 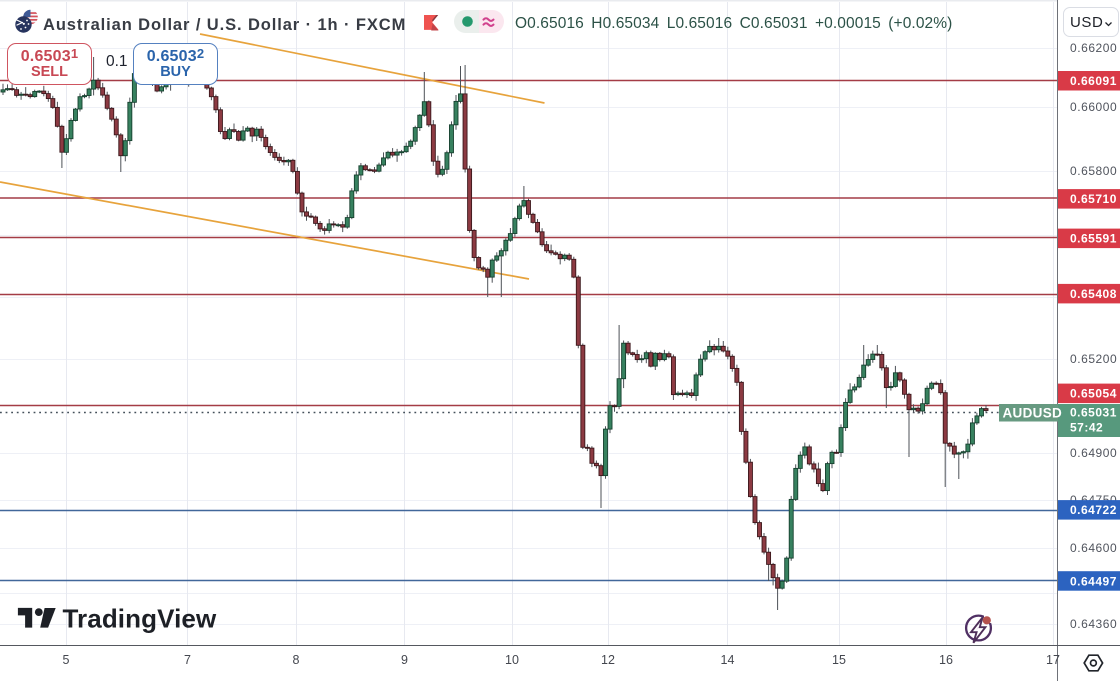 What do you see at coordinates (1093, 48) in the screenshot?
I see `svg-text: 0.66200` at bounding box center [1093, 48].